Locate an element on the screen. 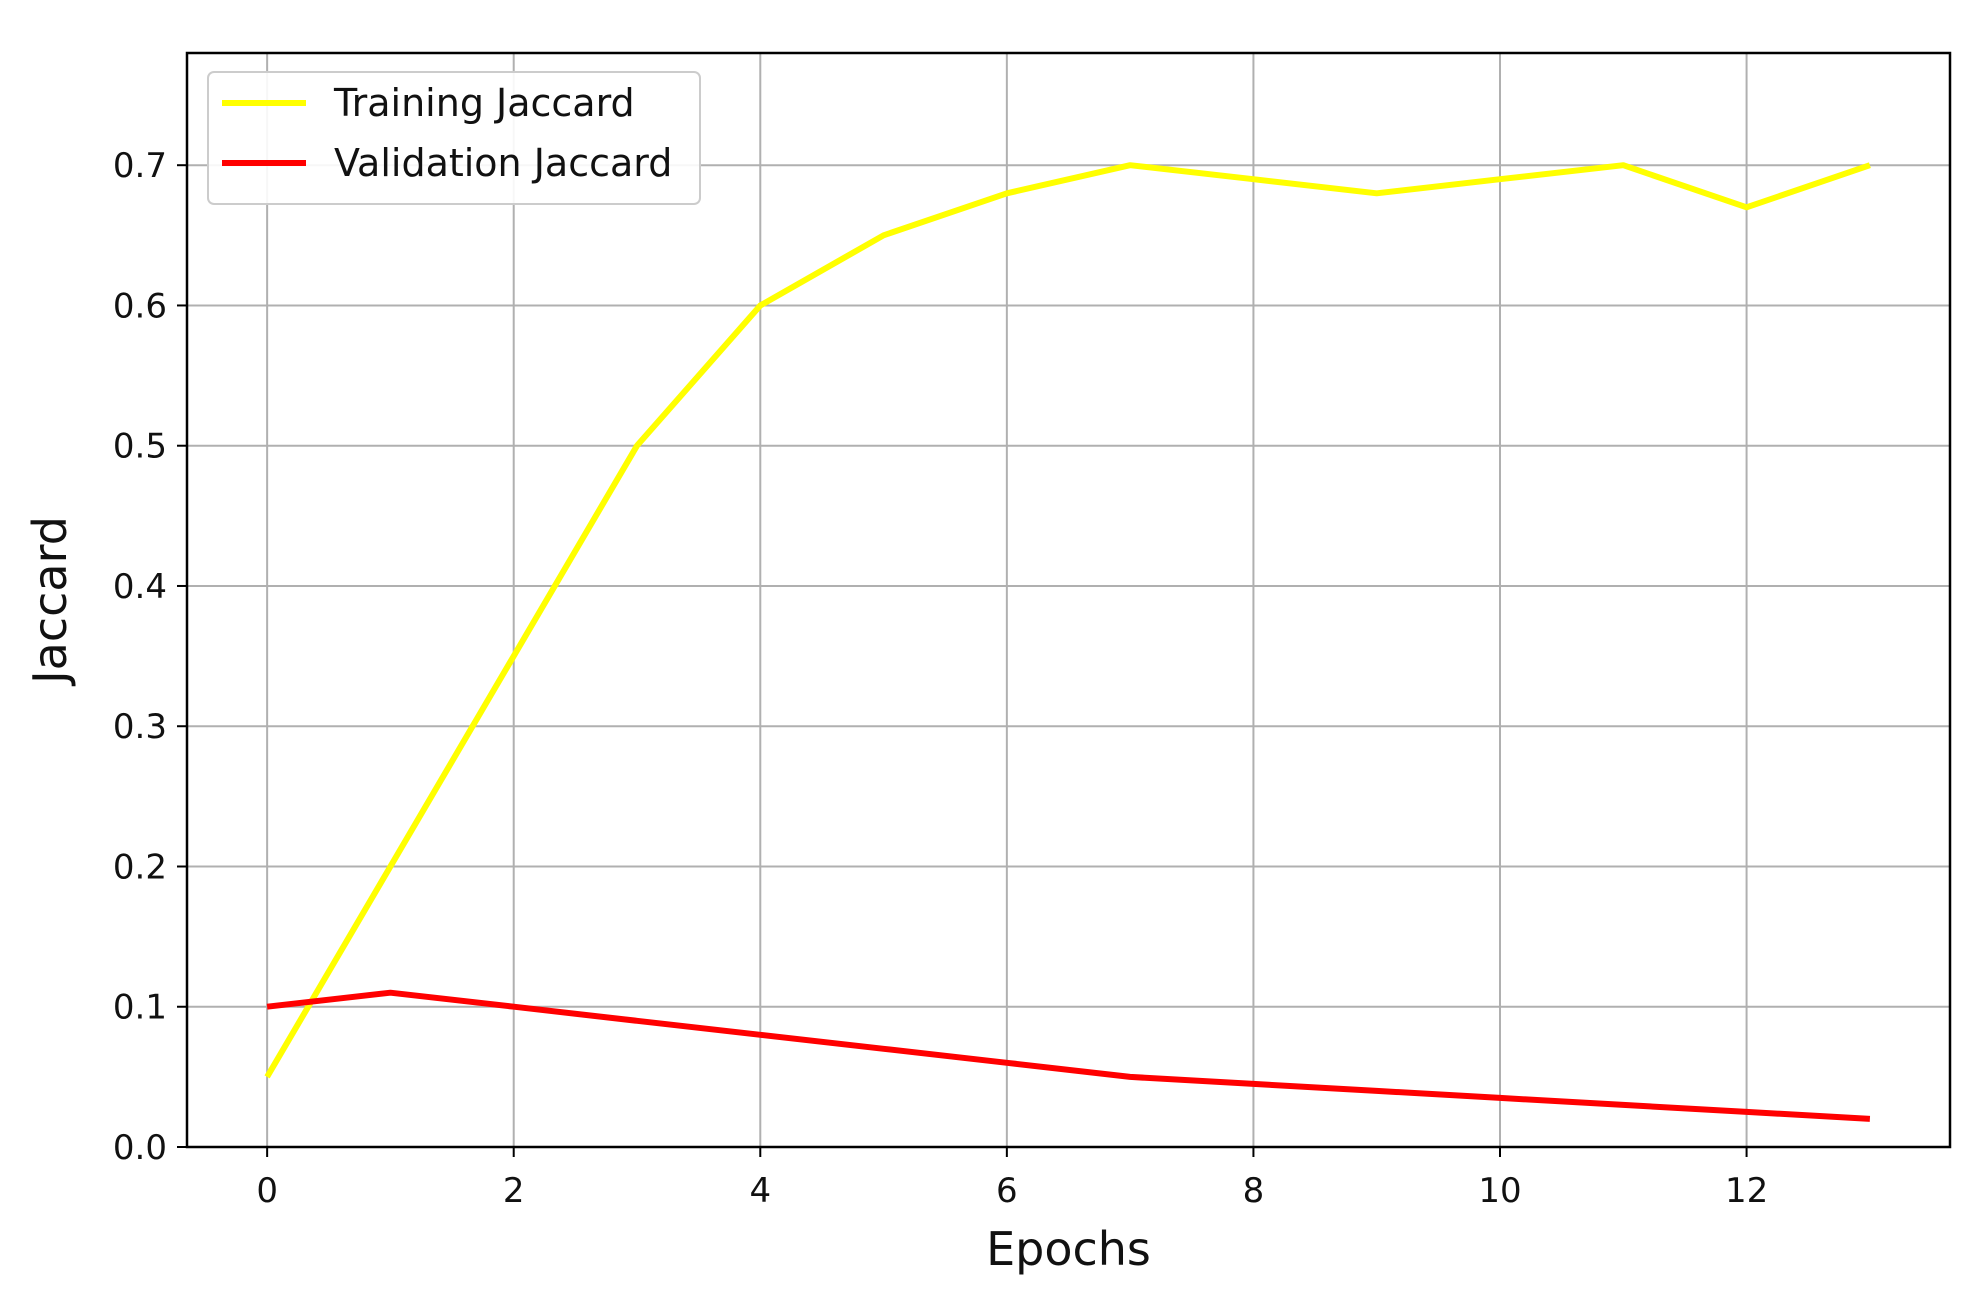 Image resolution: width=1967 pixels, height=1302 pixels. x-tick-label: 4 is located at coordinates (760, 1191).